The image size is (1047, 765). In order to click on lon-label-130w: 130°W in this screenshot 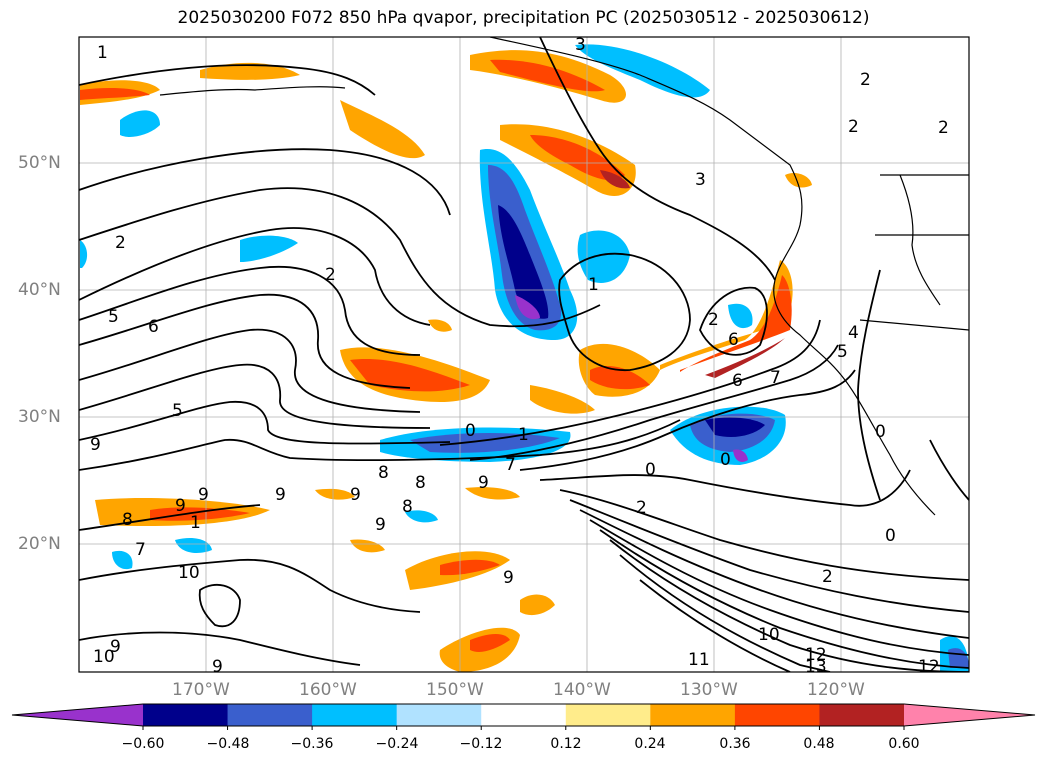, I will do `click(709, 690)`.